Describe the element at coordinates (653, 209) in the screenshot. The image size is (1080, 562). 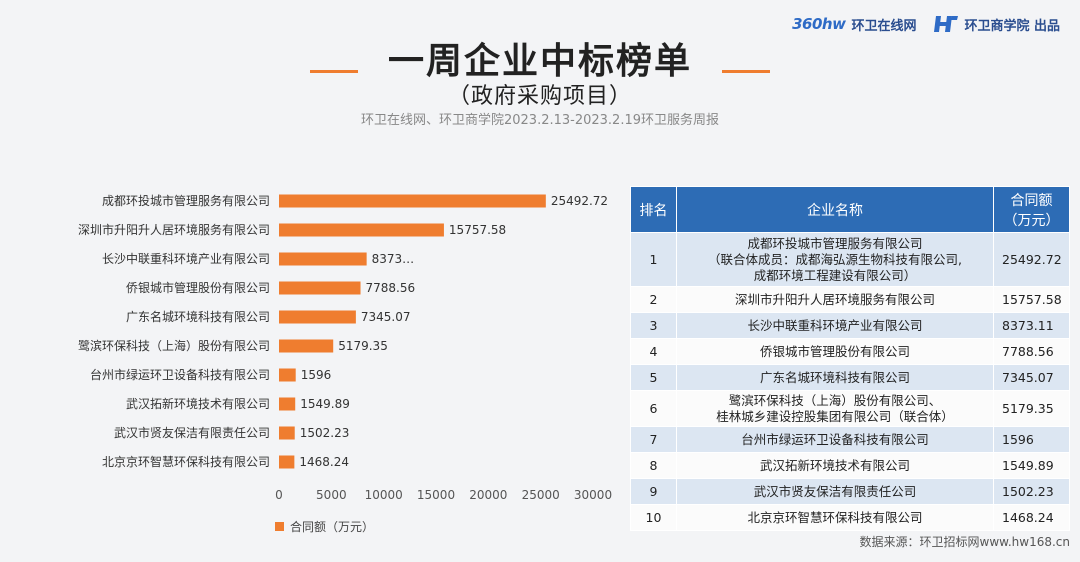
I see `col-header-rank: 排名` at that location.